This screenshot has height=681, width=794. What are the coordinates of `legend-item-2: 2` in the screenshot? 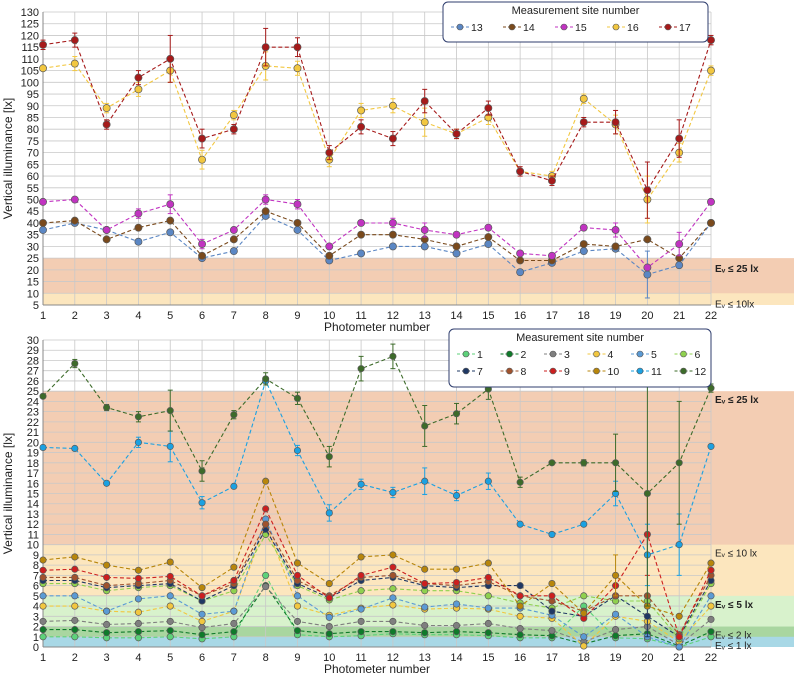 It's located at (513, 355).